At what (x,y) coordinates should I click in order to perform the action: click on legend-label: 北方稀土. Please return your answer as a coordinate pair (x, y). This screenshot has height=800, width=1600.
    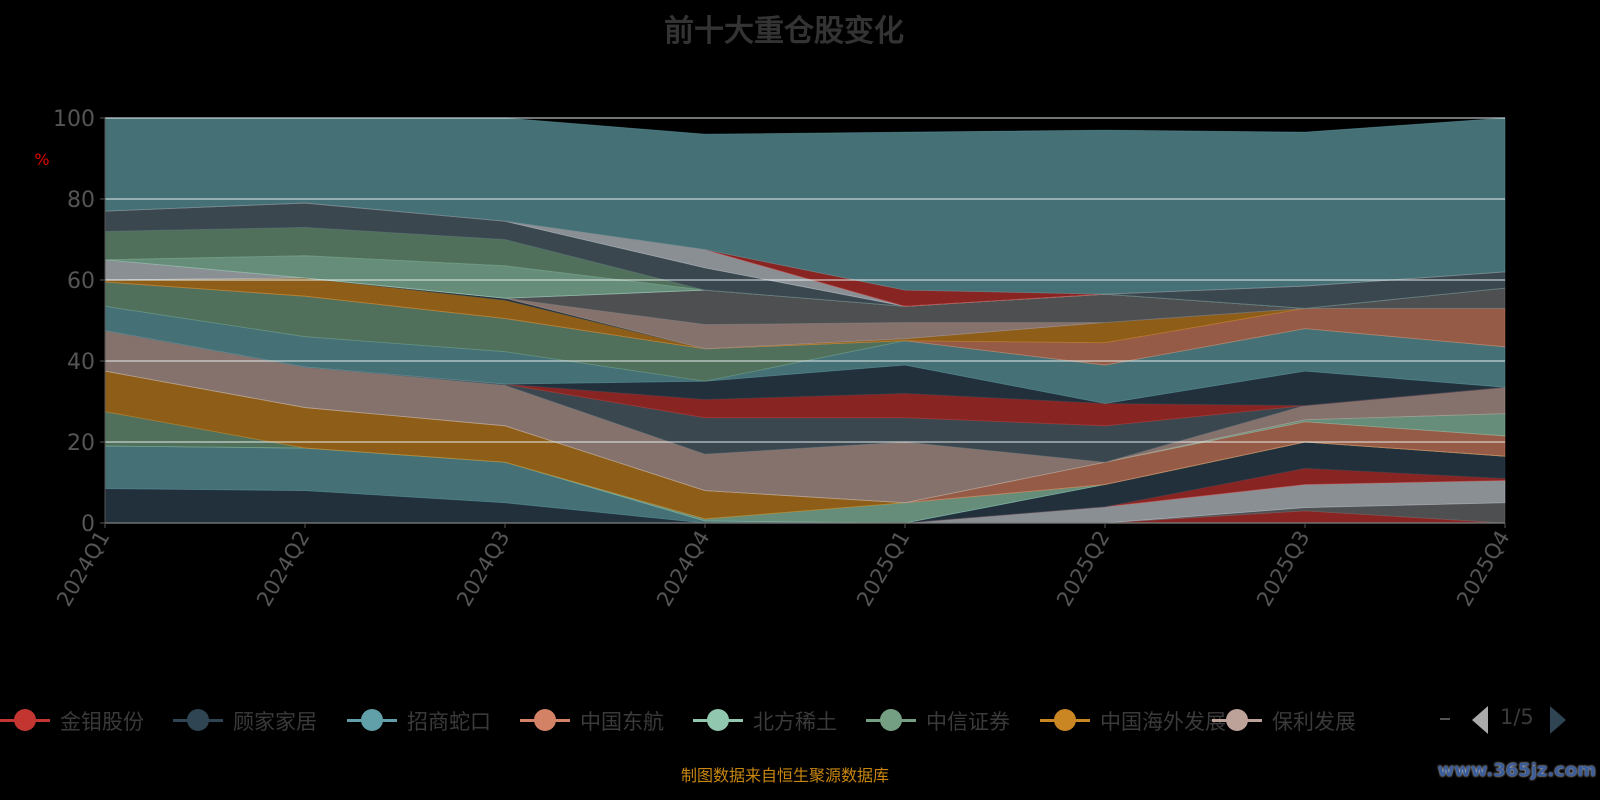
    Looking at the image, I should click on (795, 722).